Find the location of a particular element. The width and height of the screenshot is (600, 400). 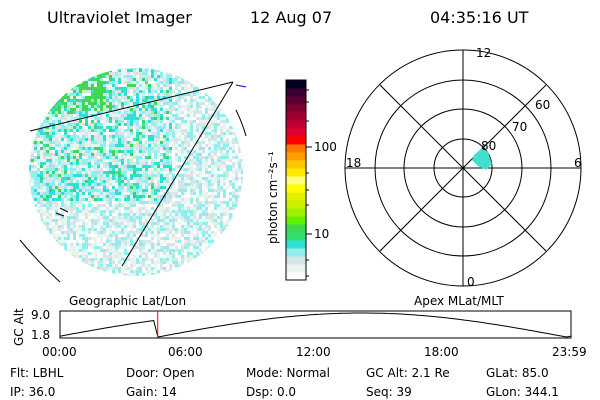

ytick-1-8: 1.8 is located at coordinates (41, 335).